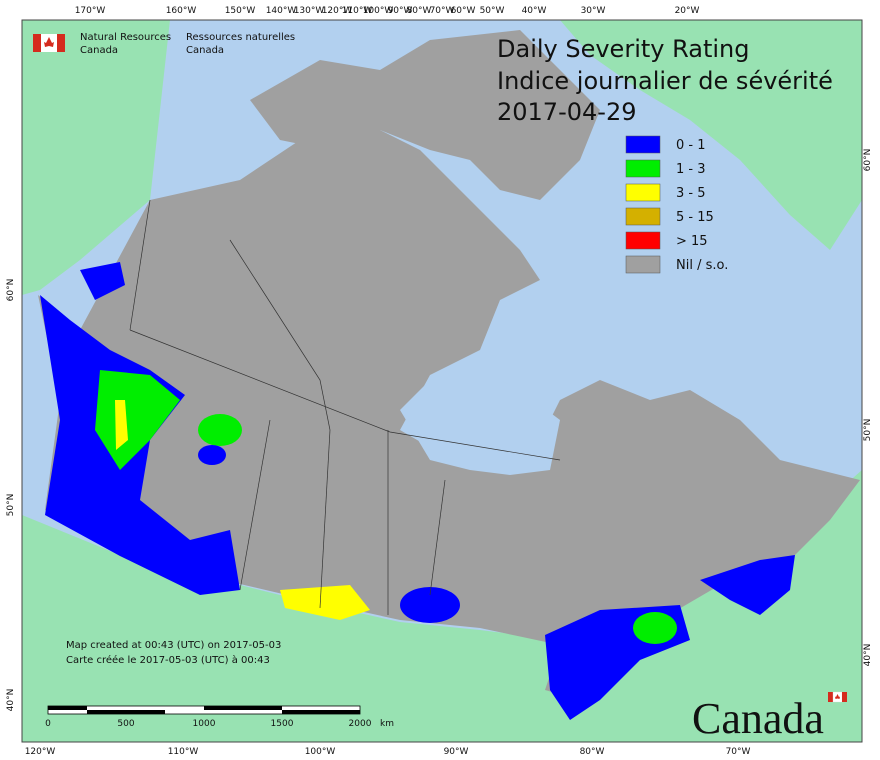  What do you see at coordinates (240, 37) in the screenshot?
I see `agency-fr: Ressources naturelles` at bounding box center [240, 37].